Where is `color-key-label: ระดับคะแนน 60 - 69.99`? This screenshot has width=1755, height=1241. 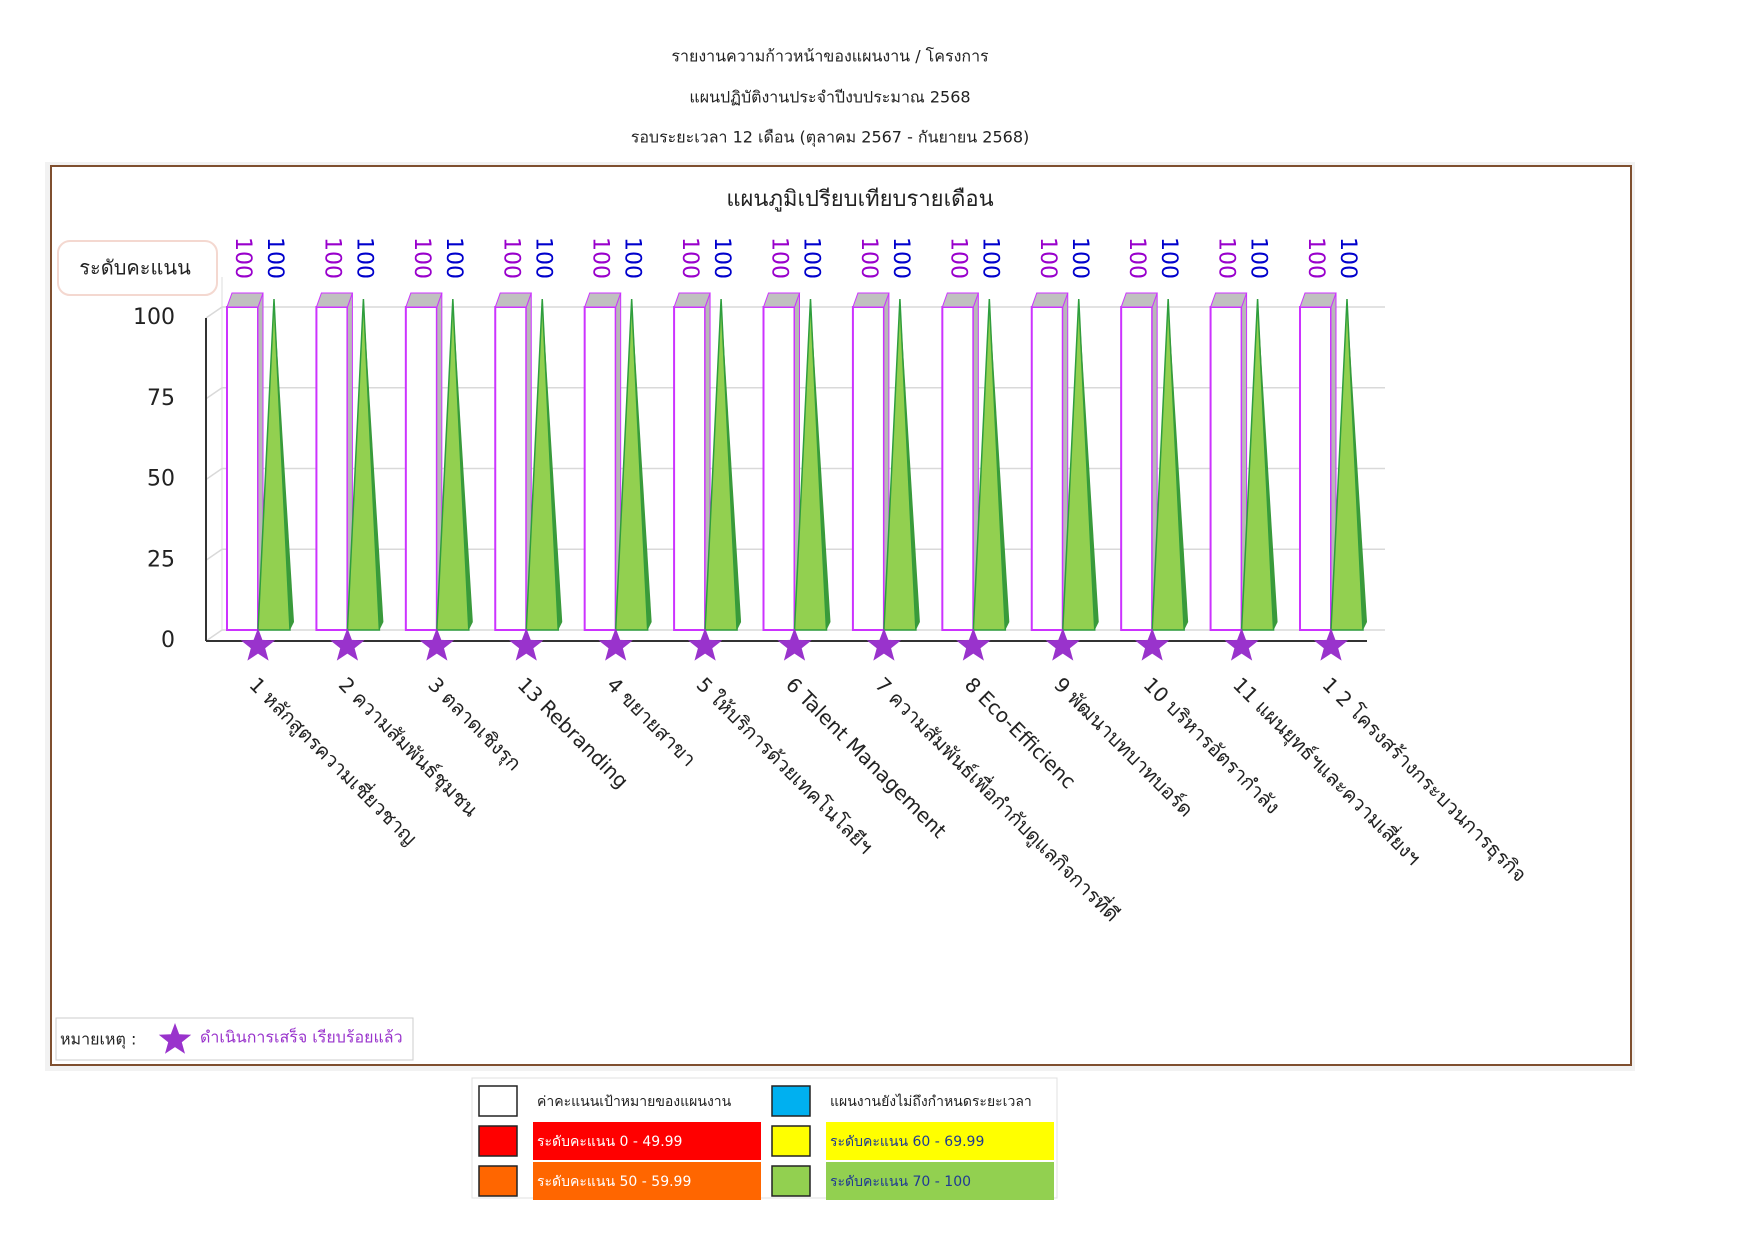
color-key-label: ระดับคะแนน 60 - 69.99 is located at coordinates (907, 1142).